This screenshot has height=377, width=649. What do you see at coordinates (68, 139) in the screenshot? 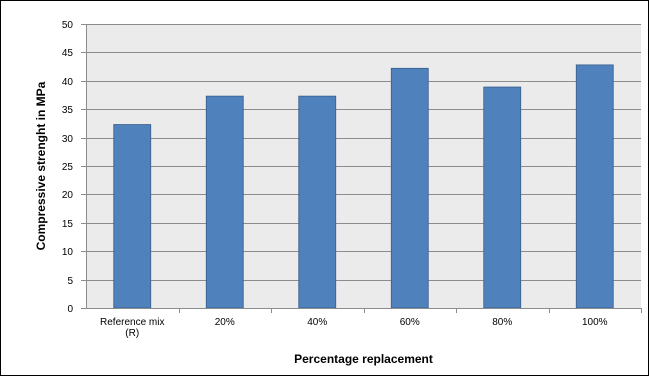
I see `y-tick-label: 30` at bounding box center [68, 139].